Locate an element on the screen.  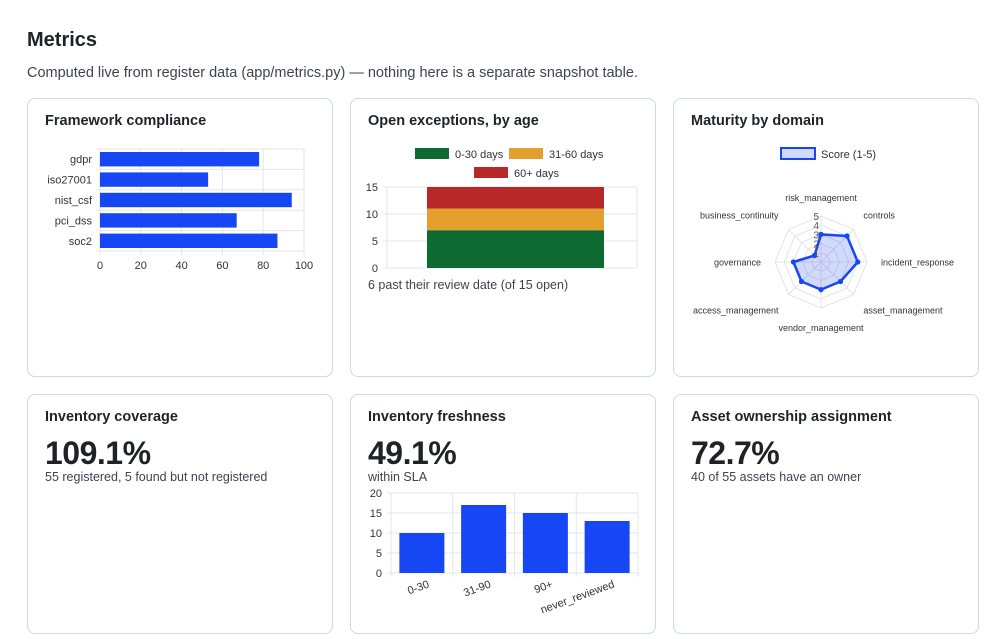
bar-iso27001 is located at coordinates (154, 179).